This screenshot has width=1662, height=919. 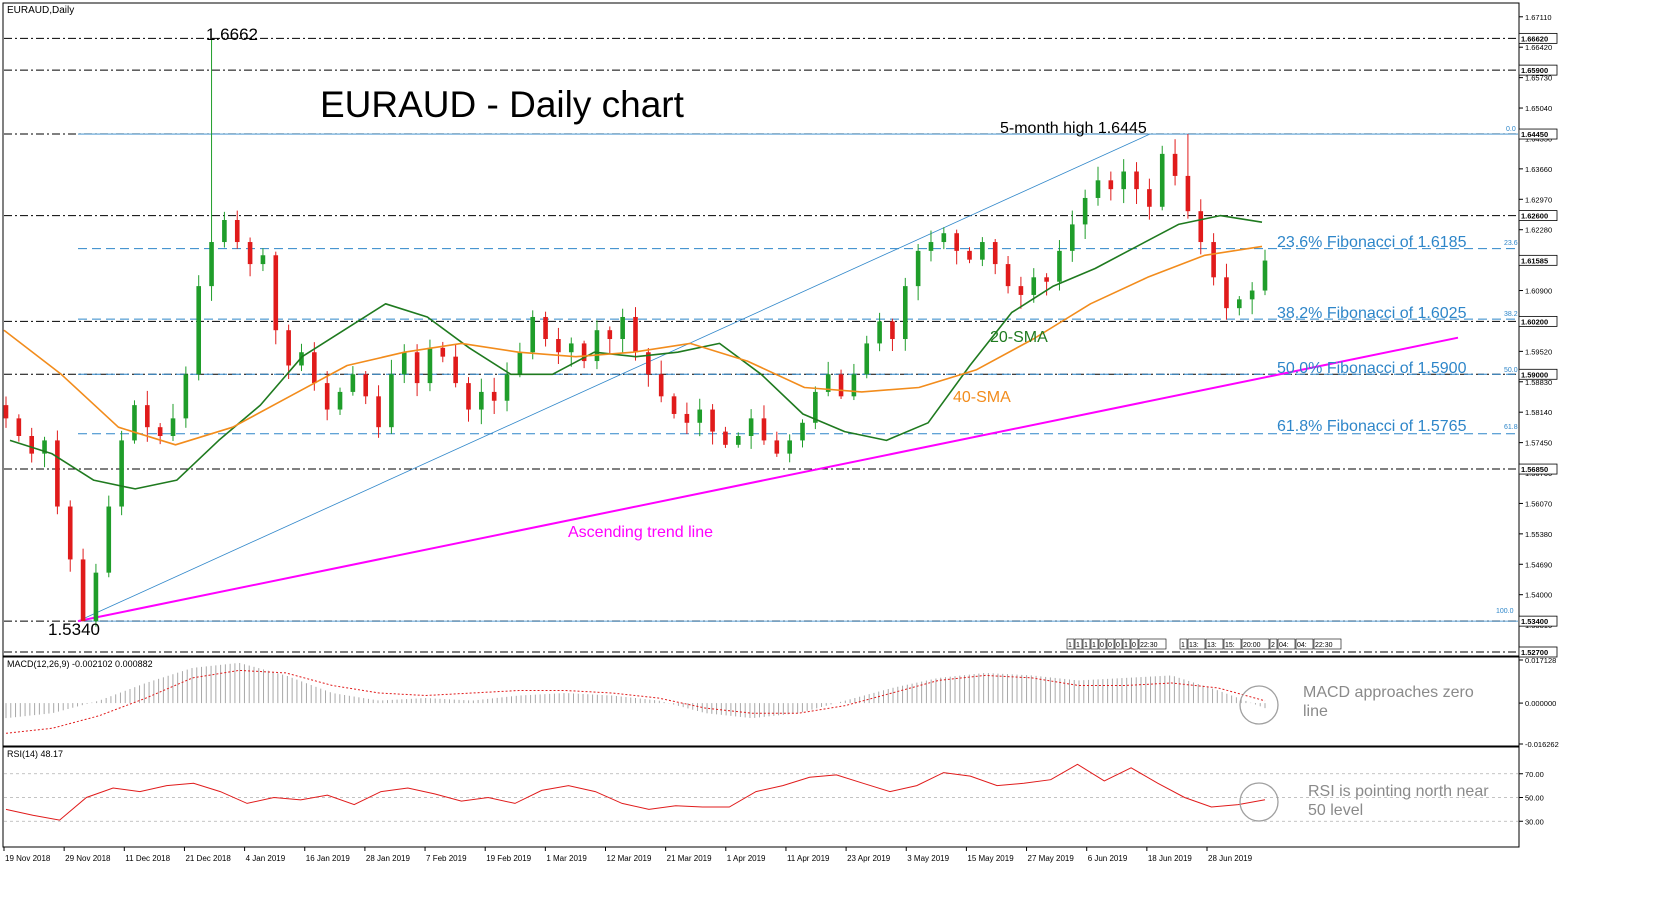 What do you see at coordinates (1511, 243) in the screenshot?
I see `fib-tag-23: 23.6` at bounding box center [1511, 243].